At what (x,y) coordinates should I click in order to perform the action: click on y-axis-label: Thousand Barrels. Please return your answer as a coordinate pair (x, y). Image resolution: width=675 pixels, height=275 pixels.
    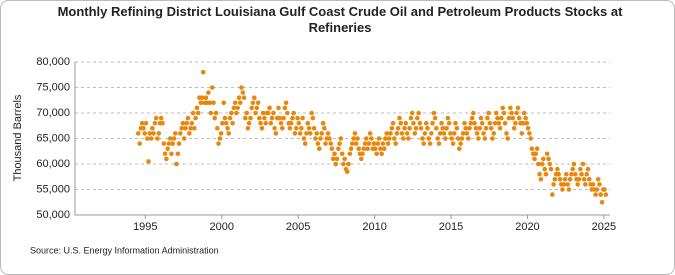
    Looking at the image, I should click on (18, 137).